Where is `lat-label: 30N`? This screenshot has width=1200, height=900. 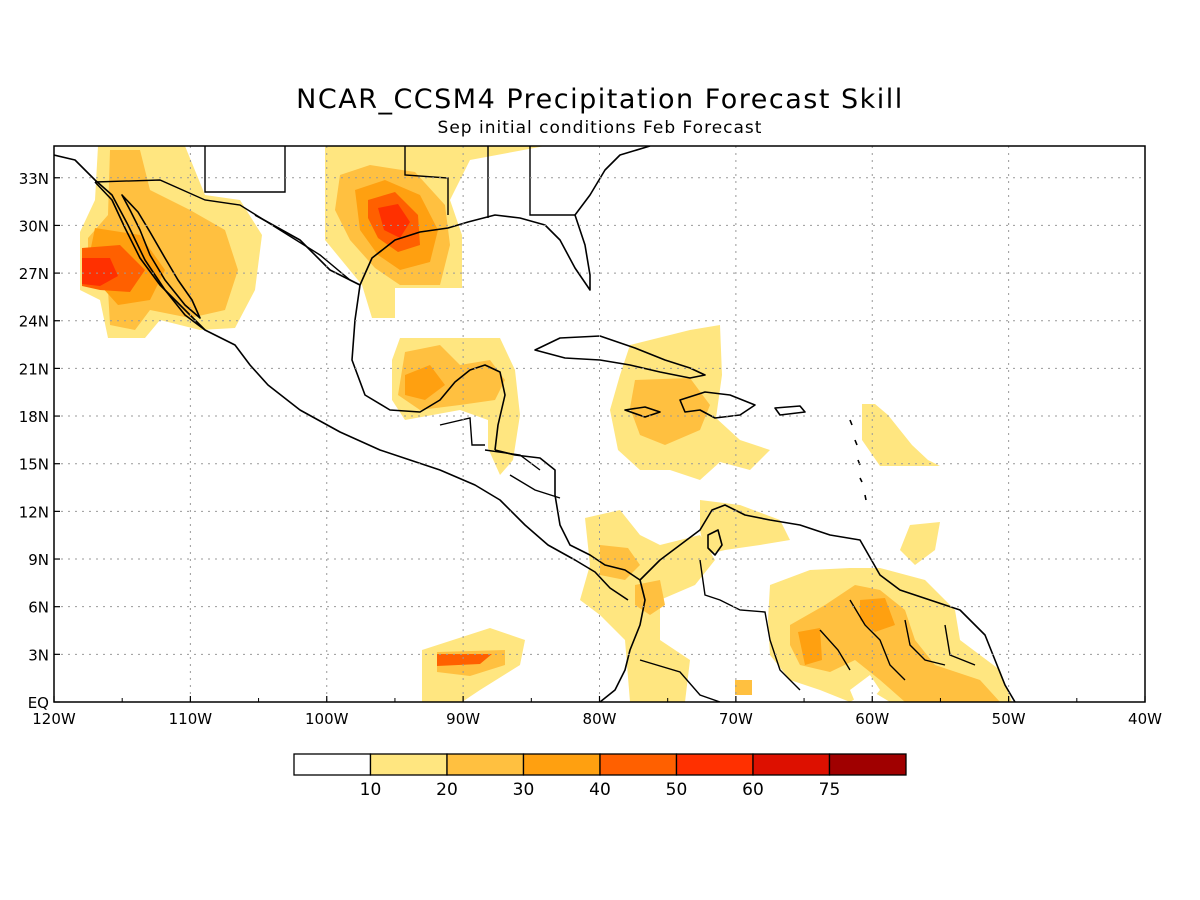 lat-label: 30N is located at coordinates (34, 226).